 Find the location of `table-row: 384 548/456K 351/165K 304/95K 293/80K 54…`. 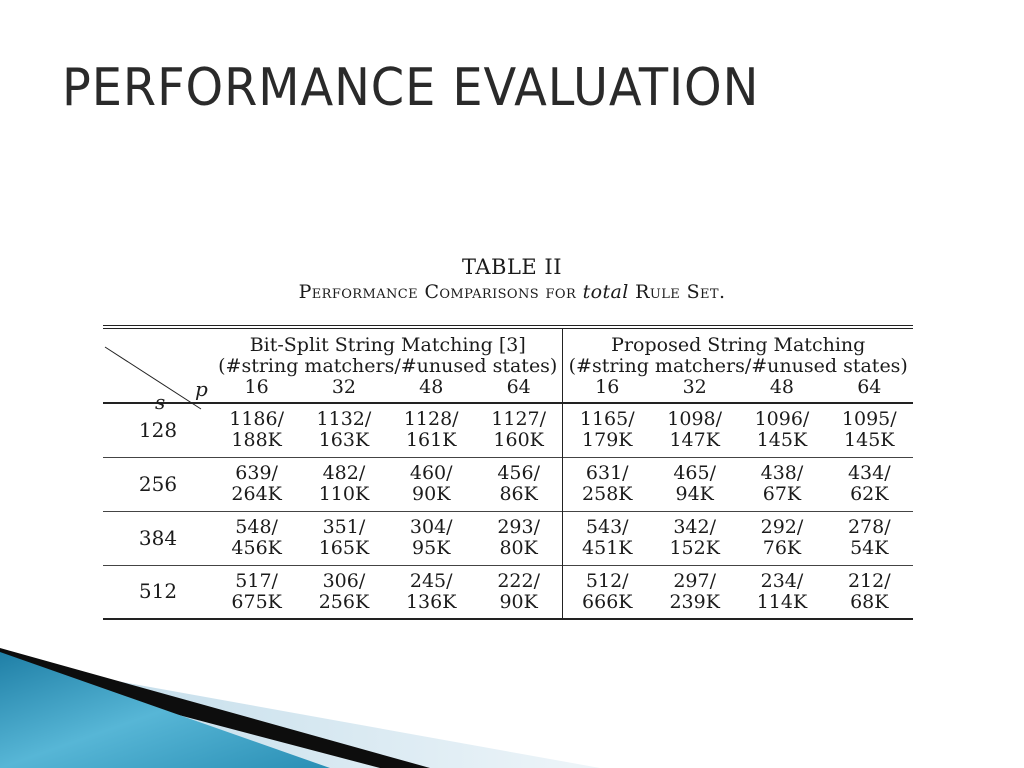

table-row: 384 548/456K 351/165K 304/95K 293/80K 54… is located at coordinates (508, 538).